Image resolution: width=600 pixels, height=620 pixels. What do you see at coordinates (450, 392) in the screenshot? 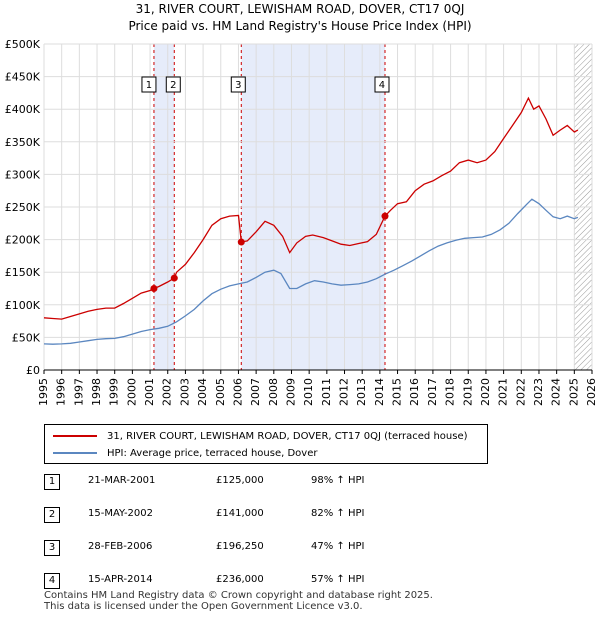
I see `x-tick-label: 2018` at bounding box center [450, 392].